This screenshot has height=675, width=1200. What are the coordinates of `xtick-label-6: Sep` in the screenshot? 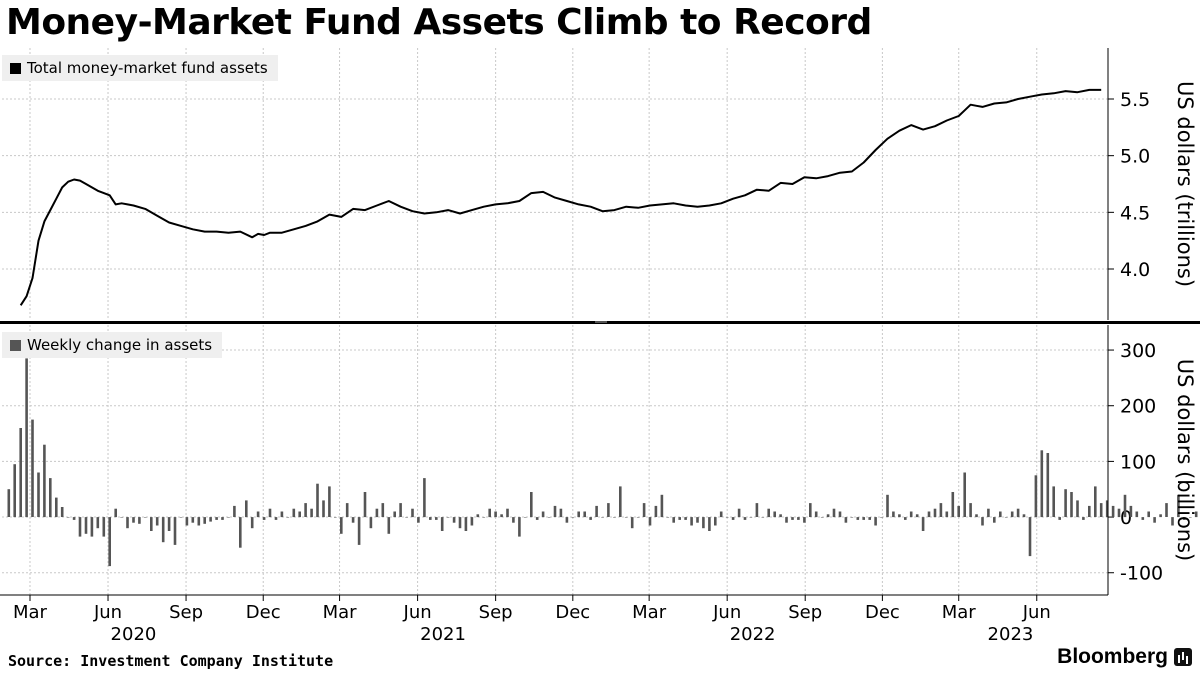 It's located at (496, 612).